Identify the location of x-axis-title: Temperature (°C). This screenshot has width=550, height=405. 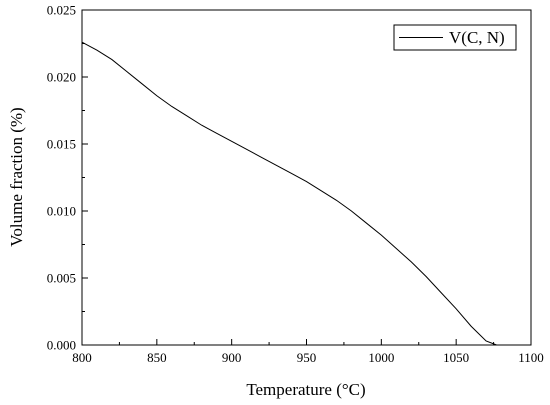
(305, 389).